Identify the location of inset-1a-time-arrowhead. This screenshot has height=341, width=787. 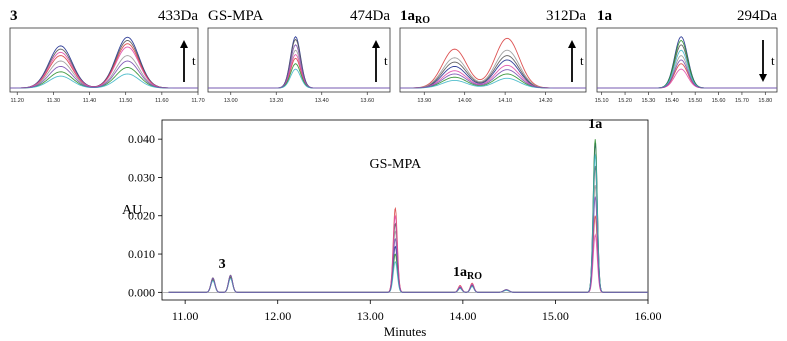
(763, 78).